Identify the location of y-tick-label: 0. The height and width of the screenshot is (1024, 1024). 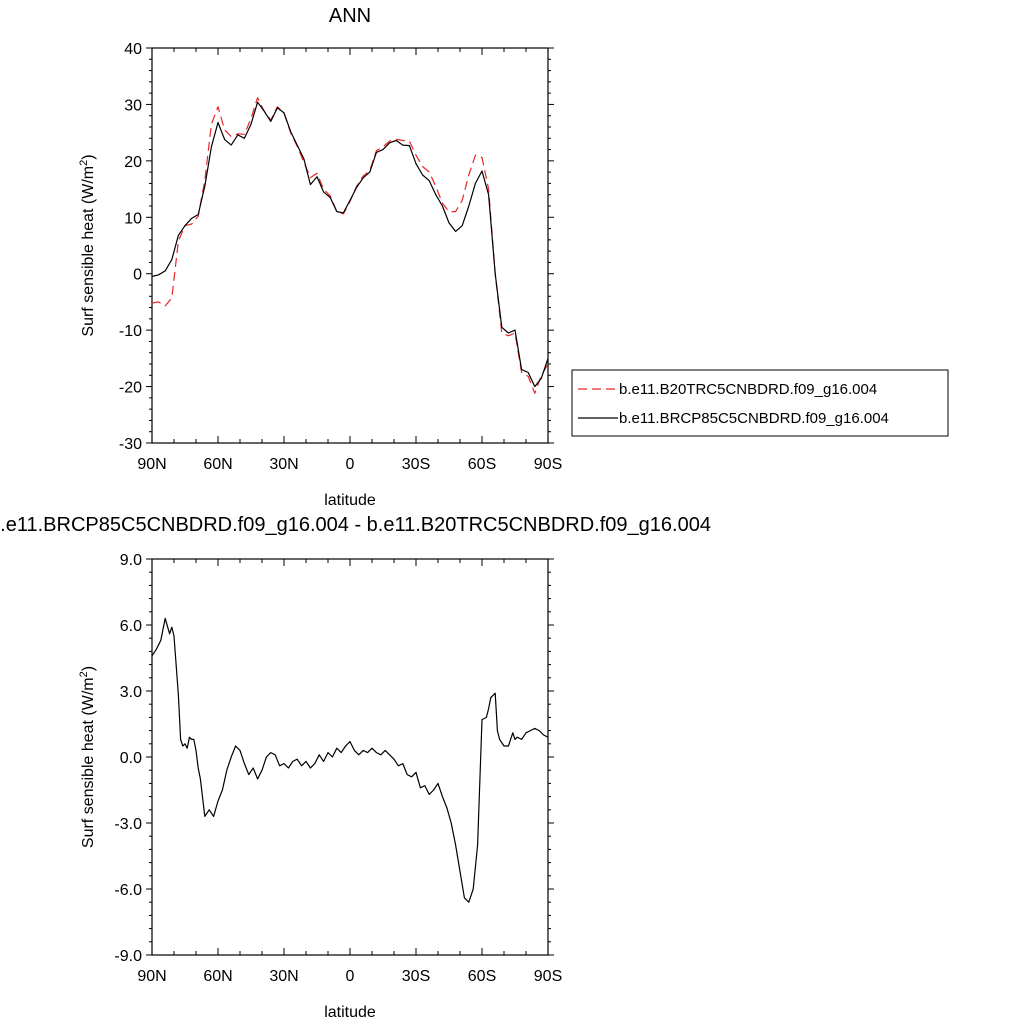
(137, 275).